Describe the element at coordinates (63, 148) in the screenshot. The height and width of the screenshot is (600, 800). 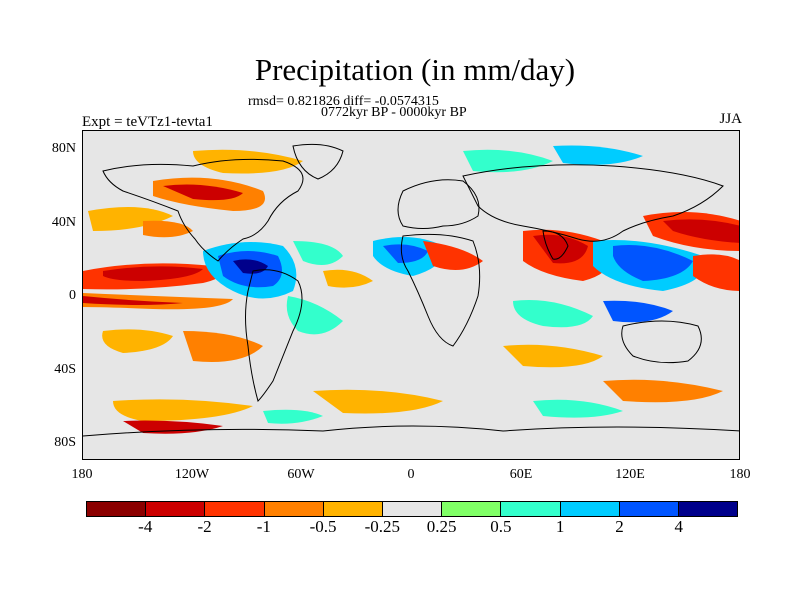
I see `y-tick-label: 80N` at that location.